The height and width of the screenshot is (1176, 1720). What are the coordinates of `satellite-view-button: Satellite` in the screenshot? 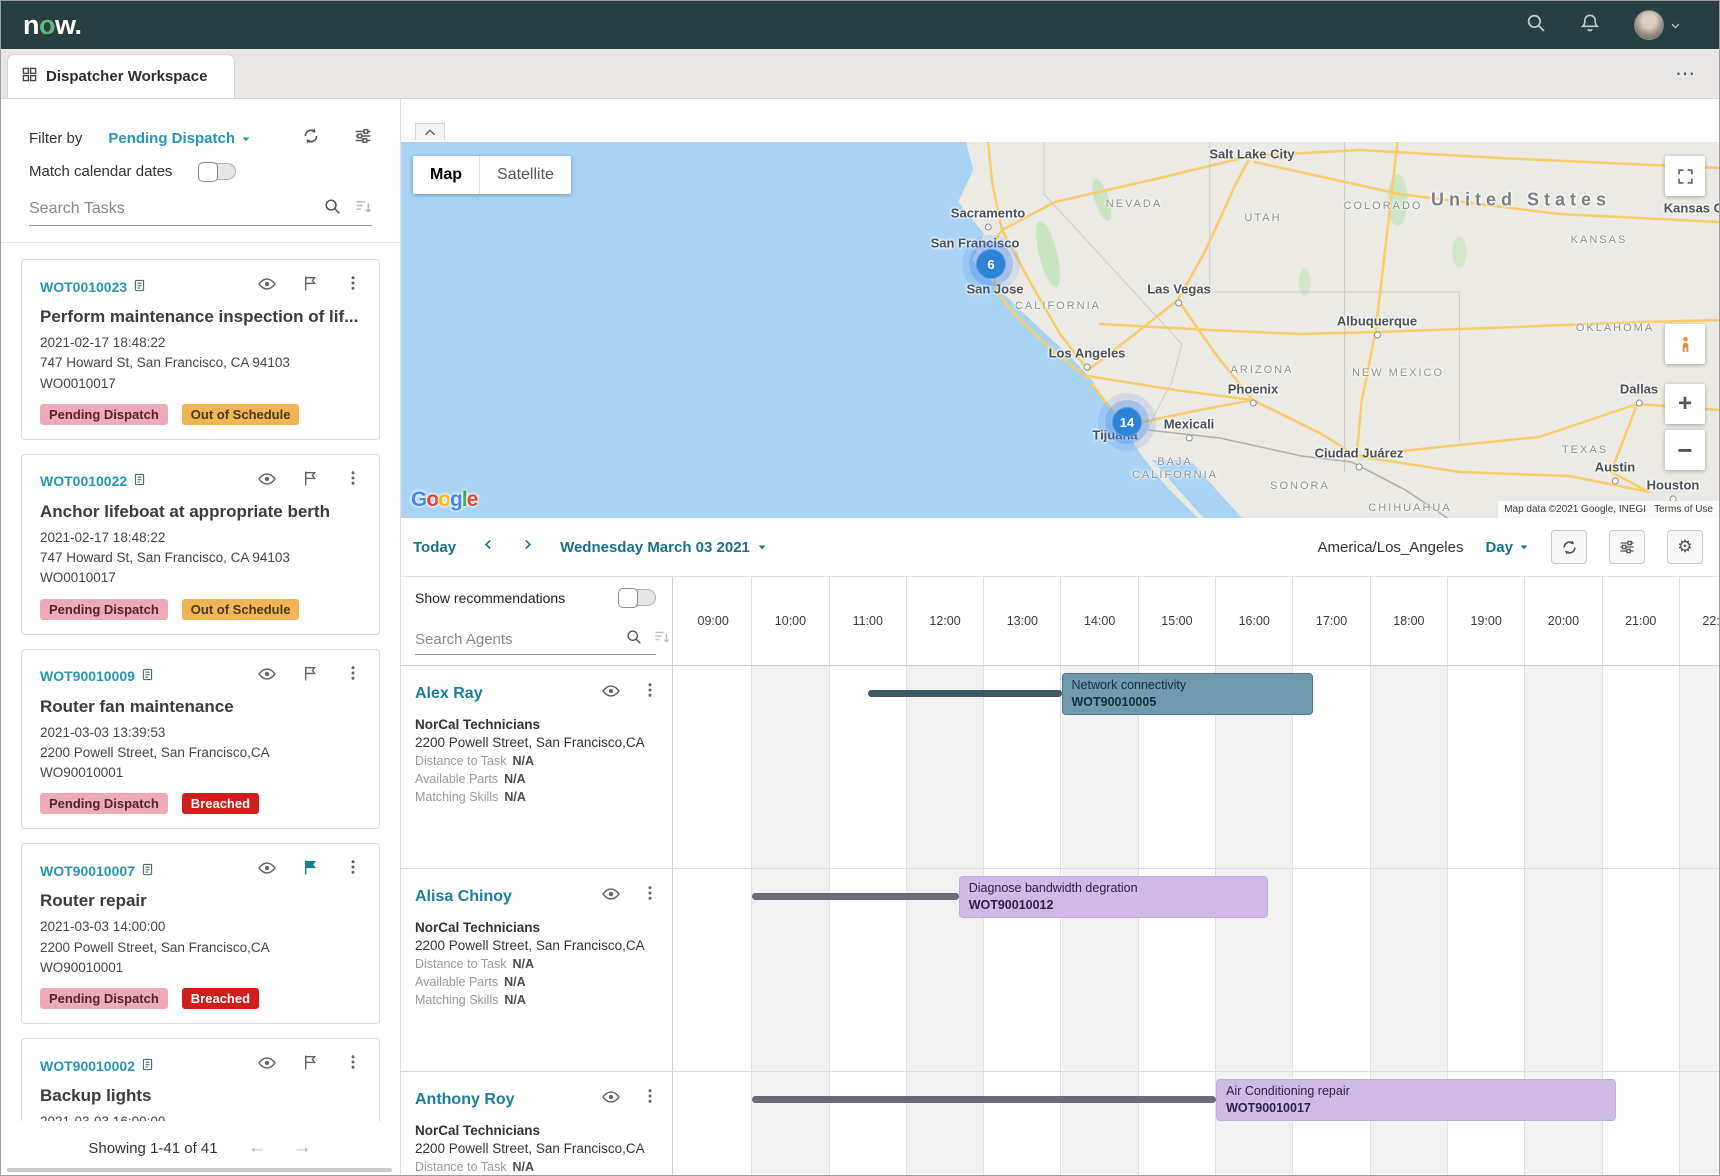 It's located at (525, 175).